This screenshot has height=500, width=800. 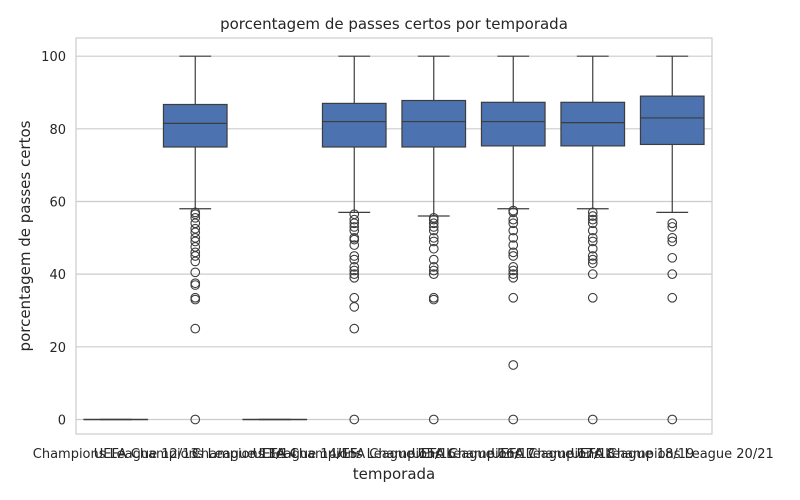 I want to click on x-tick-label: UEFA Champions League 16/17, so click(x=433, y=454).